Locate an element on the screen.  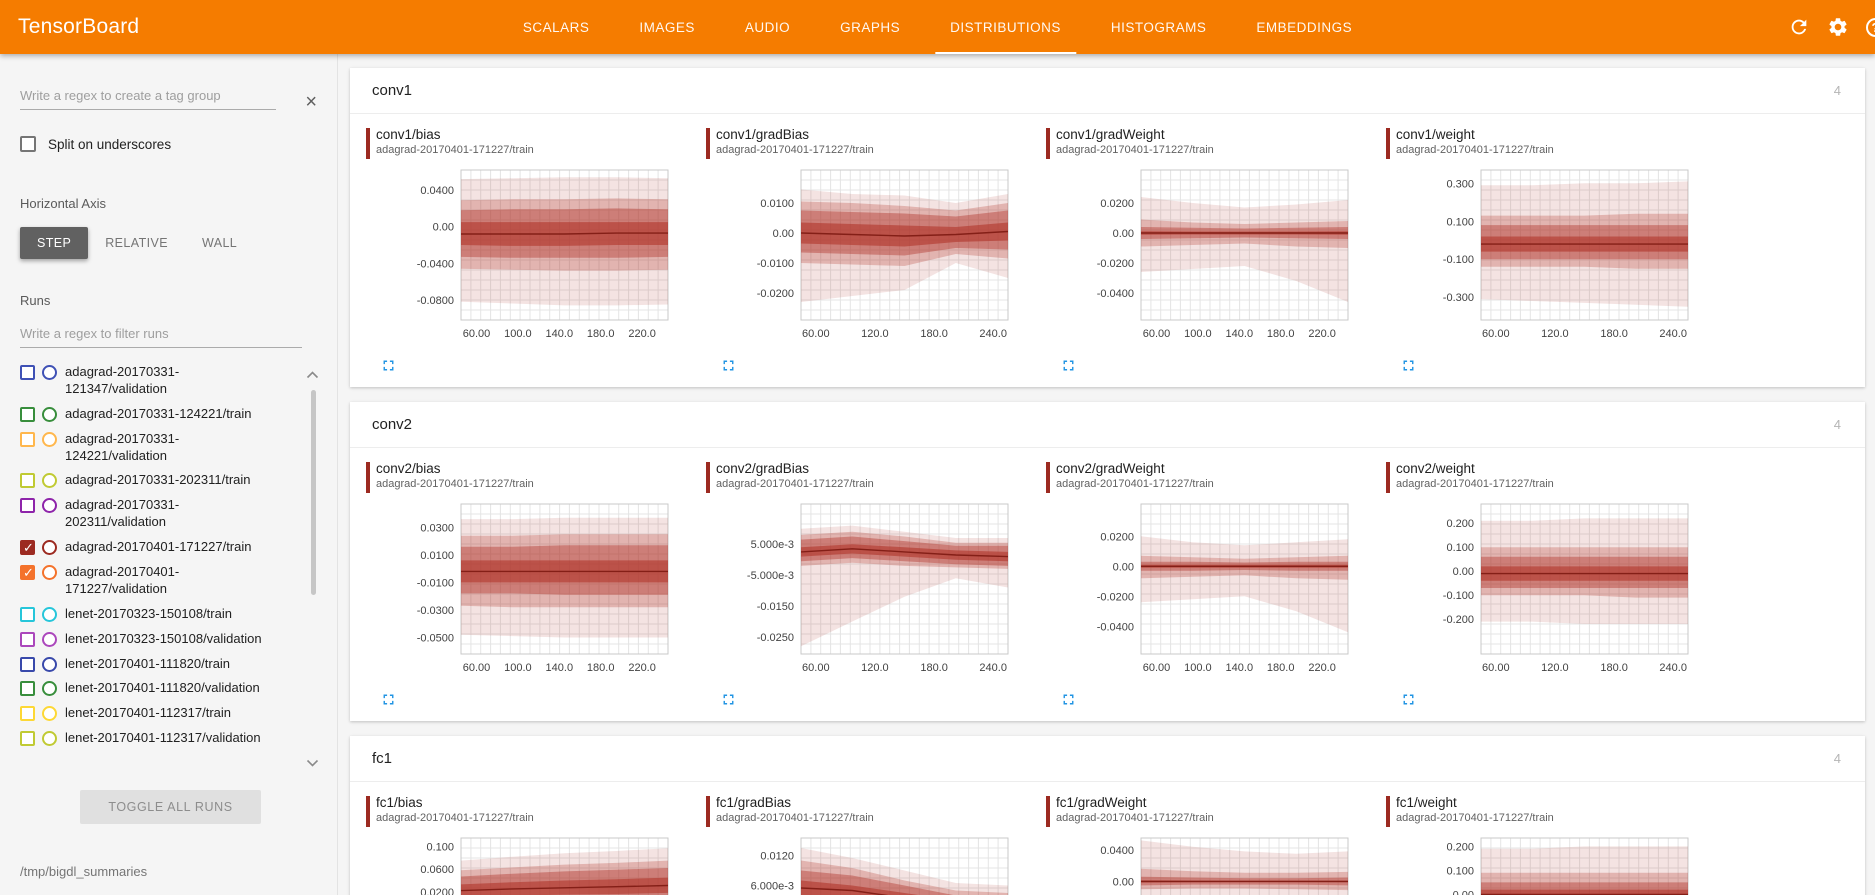
svg-text: 220.0 is located at coordinates (642, 668).